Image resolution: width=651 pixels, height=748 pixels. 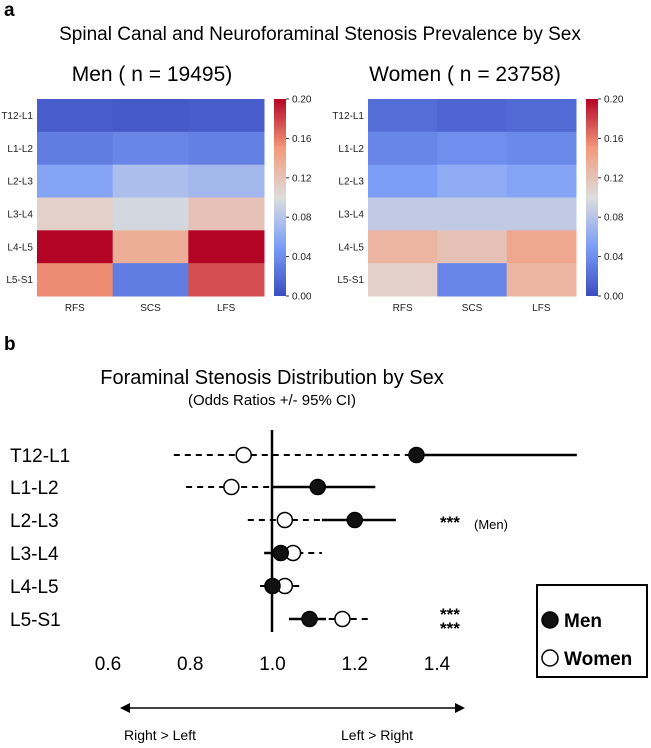 I want to click on arrow-left-label: Right > Left, so click(x=160, y=735).